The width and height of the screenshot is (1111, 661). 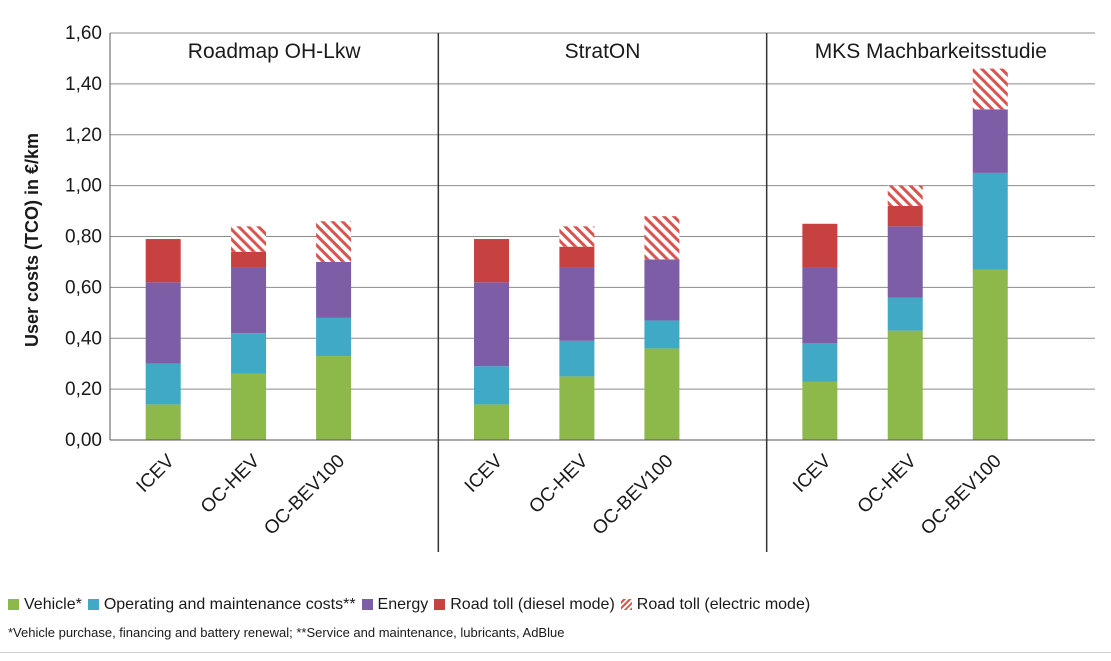 What do you see at coordinates (83, 440) in the screenshot?
I see `y-tick-label: 0,00` at bounding box center [83, 440].